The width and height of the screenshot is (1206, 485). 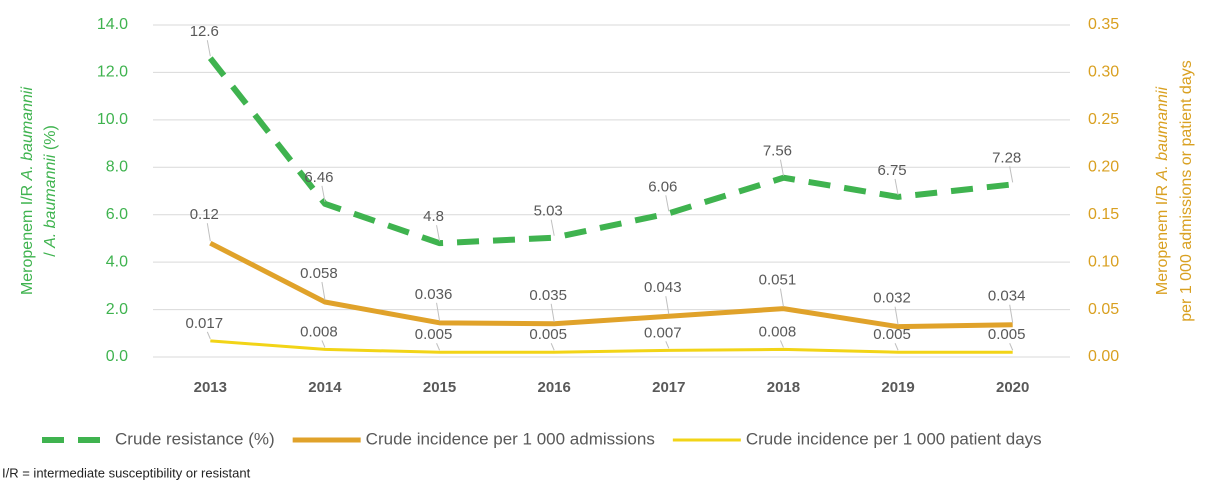 What do you see at coordinates (1103, 261) in the screenshot?
I see `y2-tick-label: 0.10` at bounding box center [1103, 261].